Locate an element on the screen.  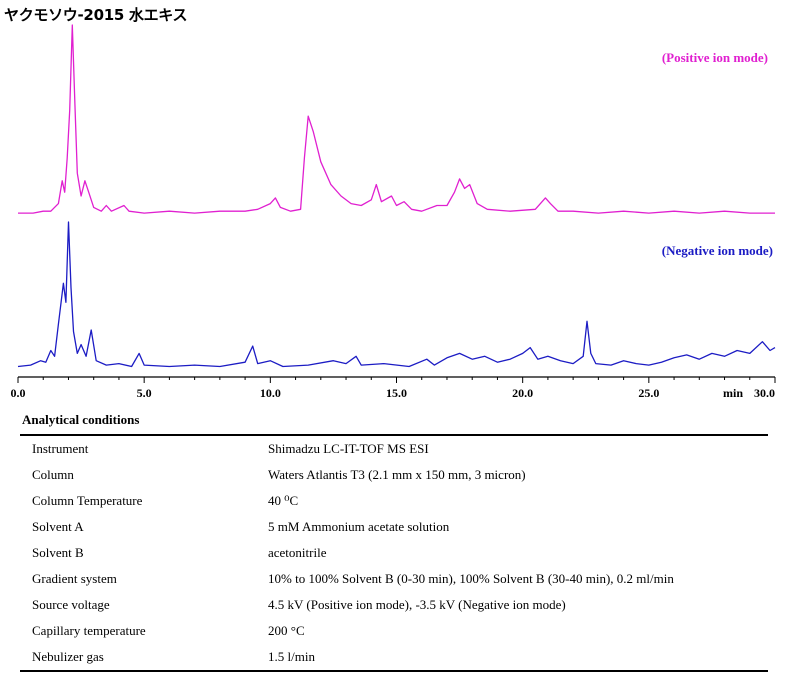
table-row: Capillary temperature 200 °C is located at coordinates (394, 631).